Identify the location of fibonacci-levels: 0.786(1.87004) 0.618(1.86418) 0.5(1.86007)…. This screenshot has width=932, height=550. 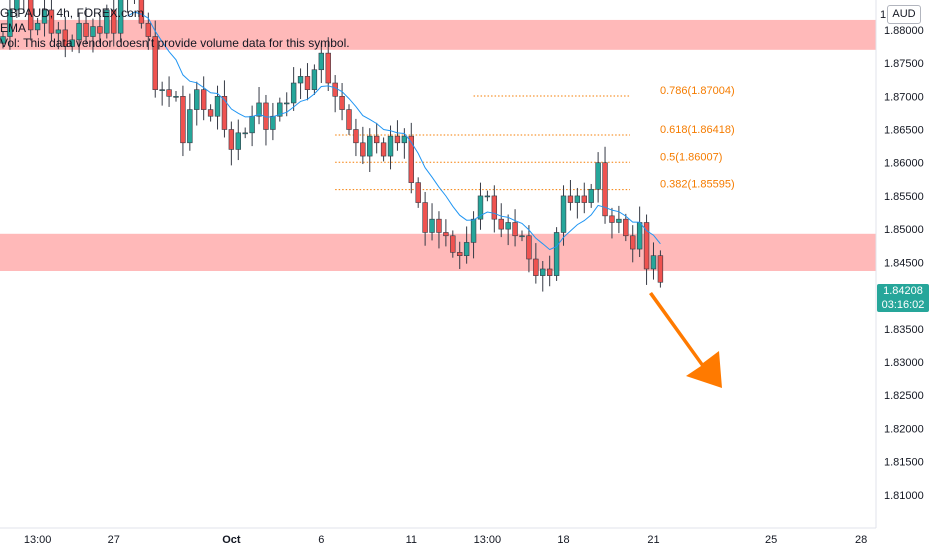
(535, 138).